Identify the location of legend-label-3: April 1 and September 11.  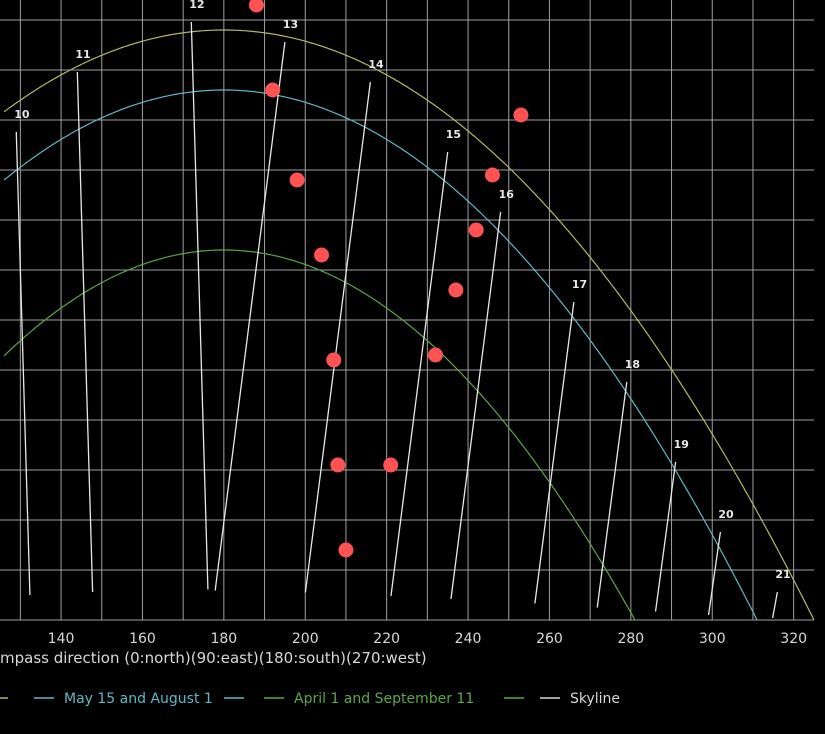
(384, 699).